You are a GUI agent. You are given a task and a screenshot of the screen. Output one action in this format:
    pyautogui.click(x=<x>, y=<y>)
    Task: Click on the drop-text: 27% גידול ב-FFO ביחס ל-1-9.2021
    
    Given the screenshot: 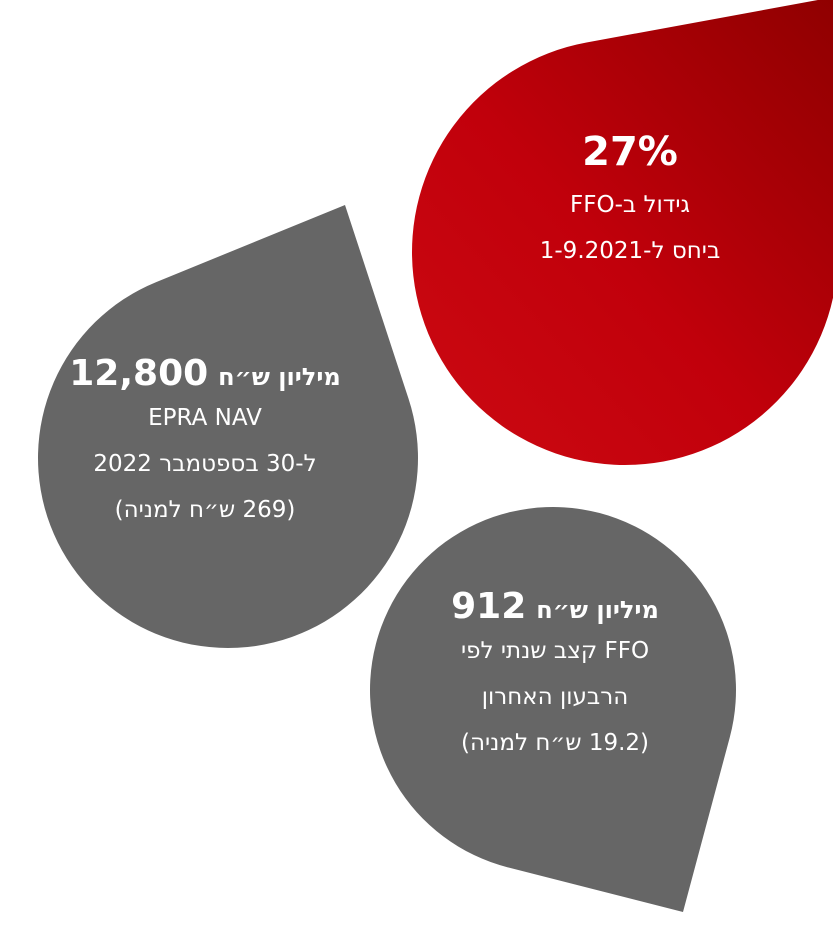 What is the action you would take?
    pyautogui.click(x=630, y=201)
    